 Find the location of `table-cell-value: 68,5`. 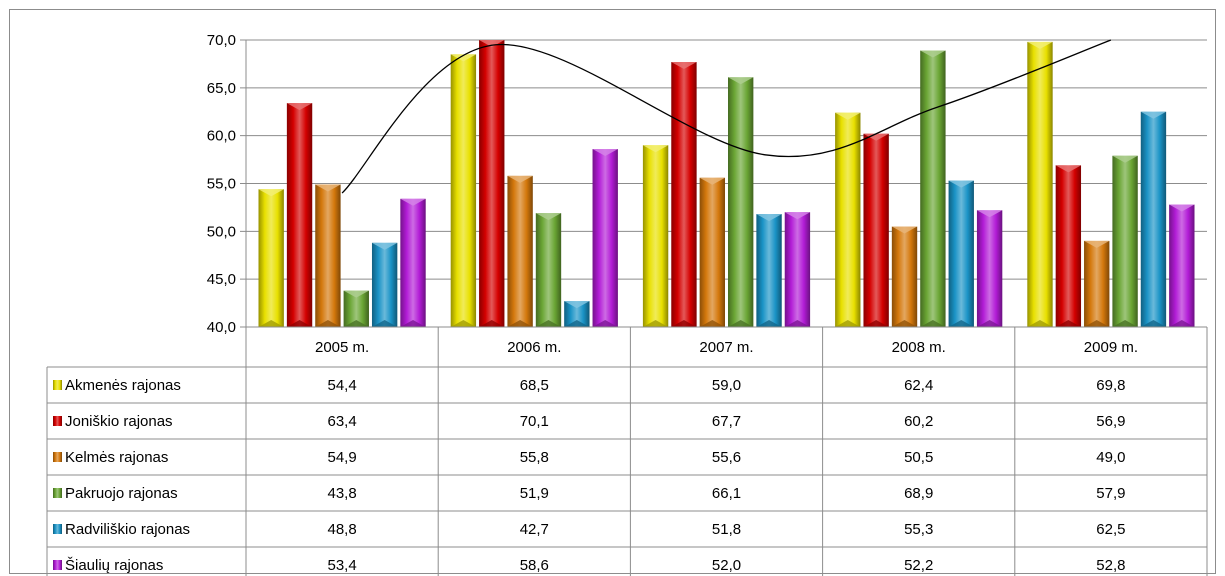

table-cell-value: 68,5 is located at coordinates (534, 385).